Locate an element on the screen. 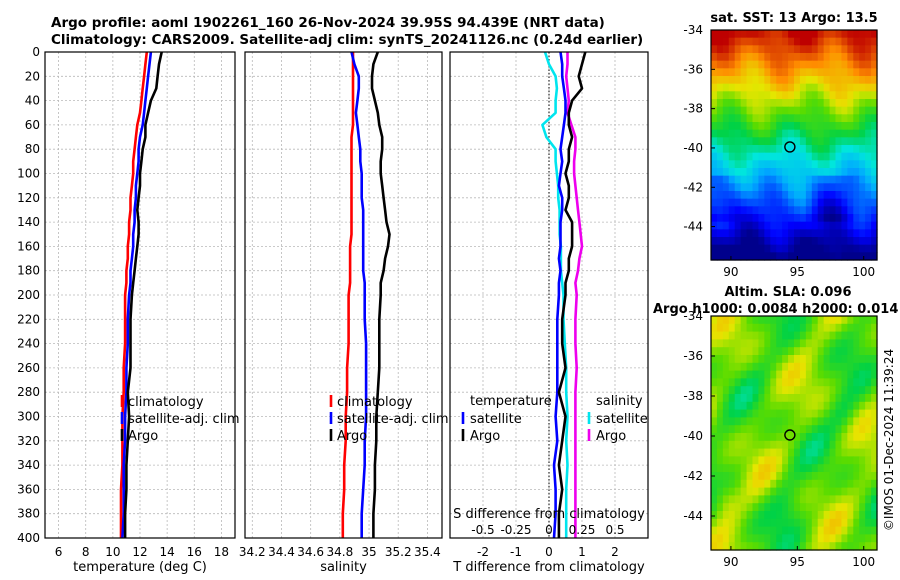  x-tick-label: -1 is located at coordinates (516, 552).